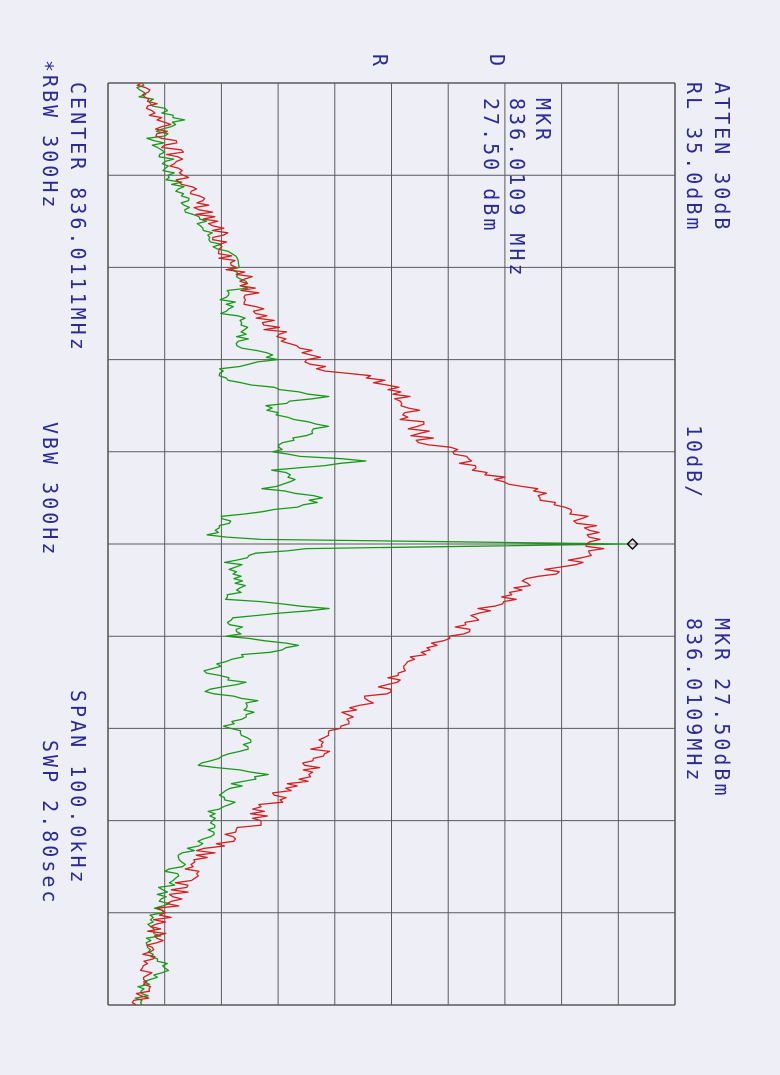  Describe the element at coordinates (491, 166) in the screenshot. I see `marker-box-amplitude: 27.50 dBm` at that location.